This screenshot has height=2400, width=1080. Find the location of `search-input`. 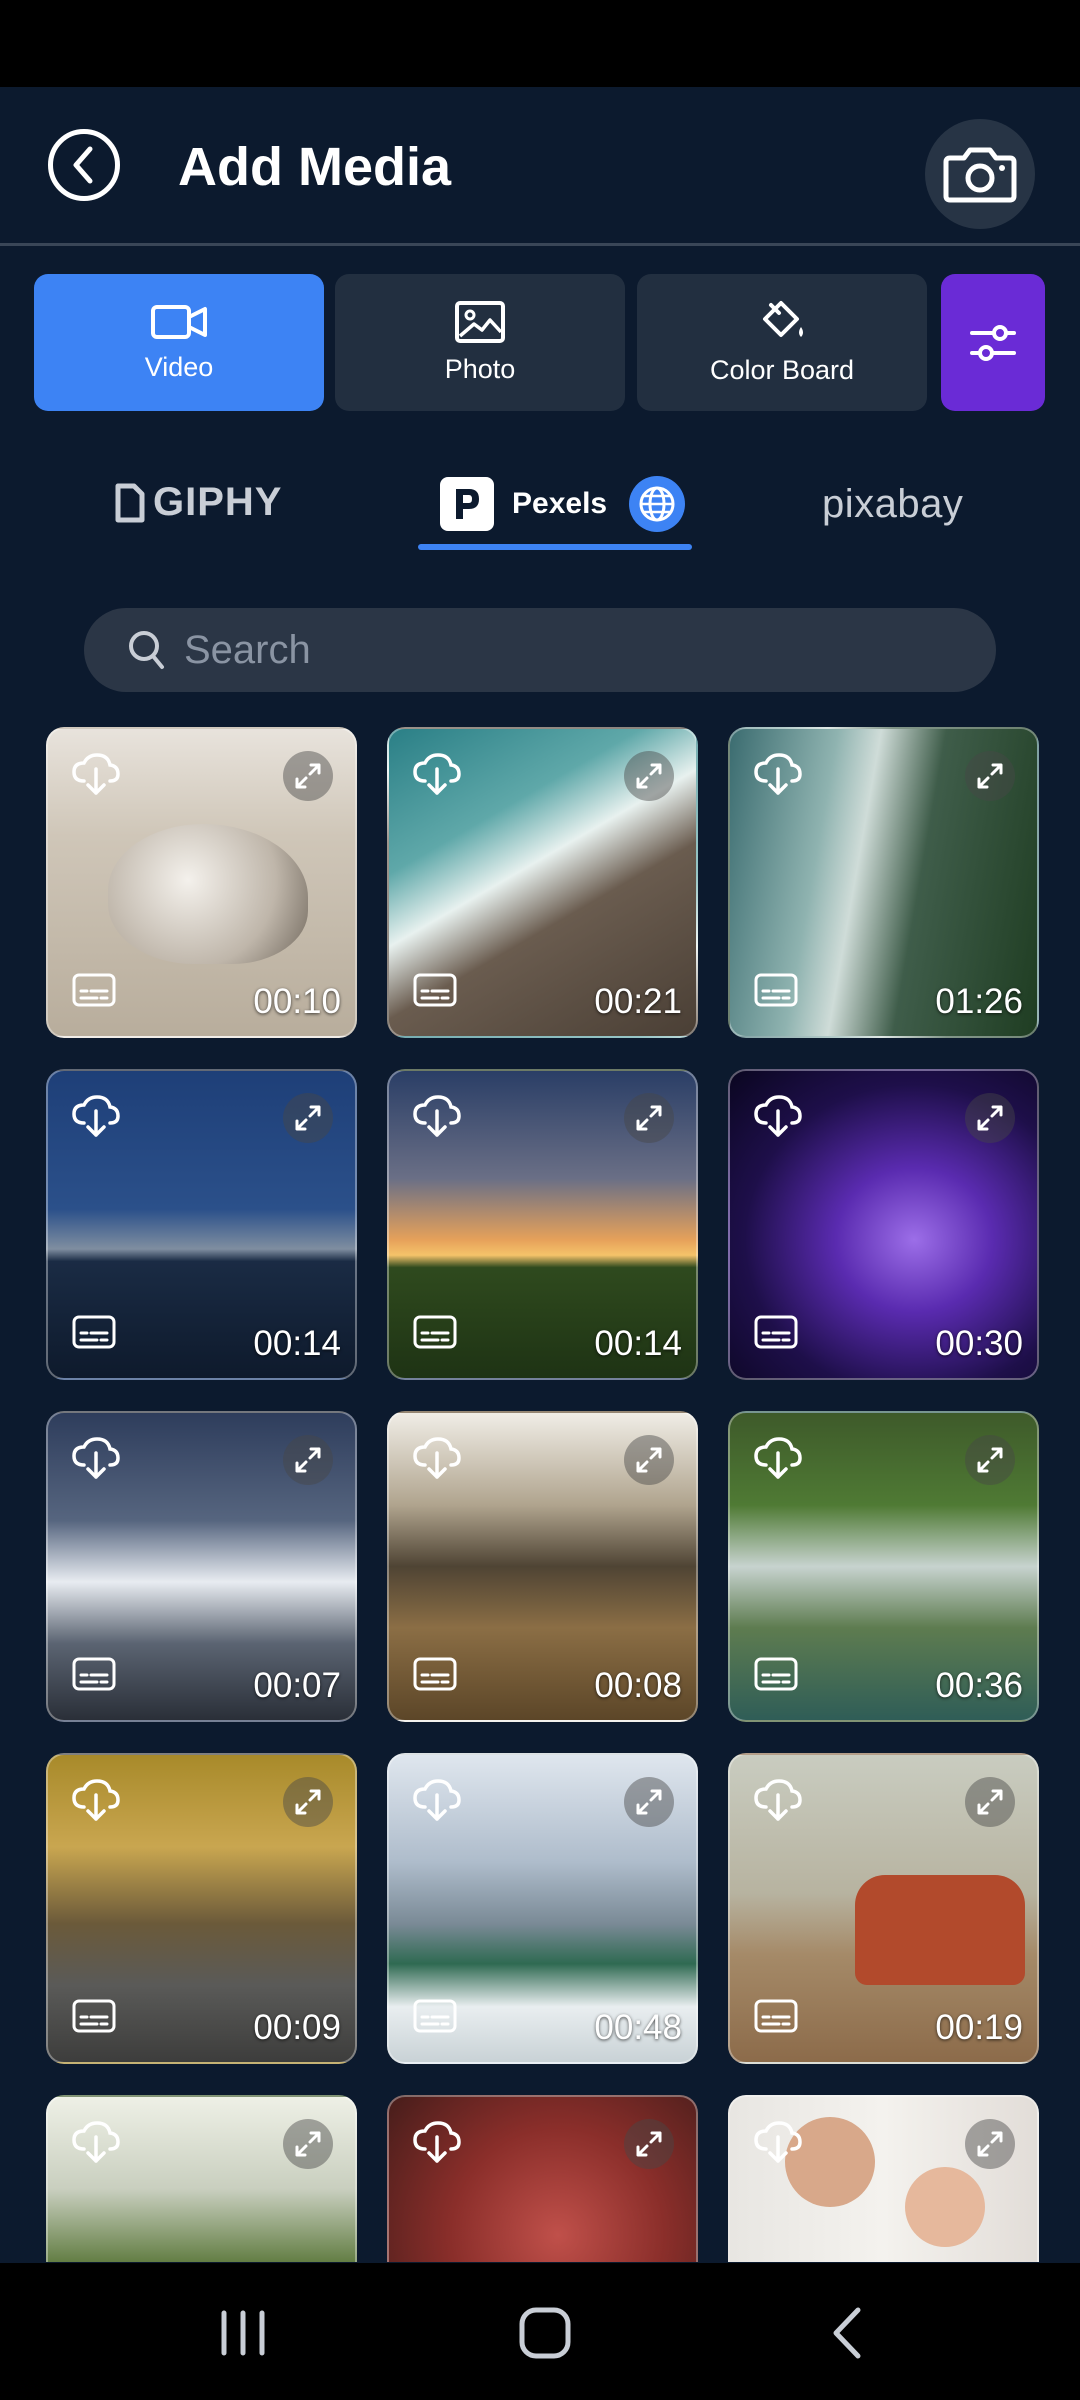

search-input is located at coordinates (564, 650).